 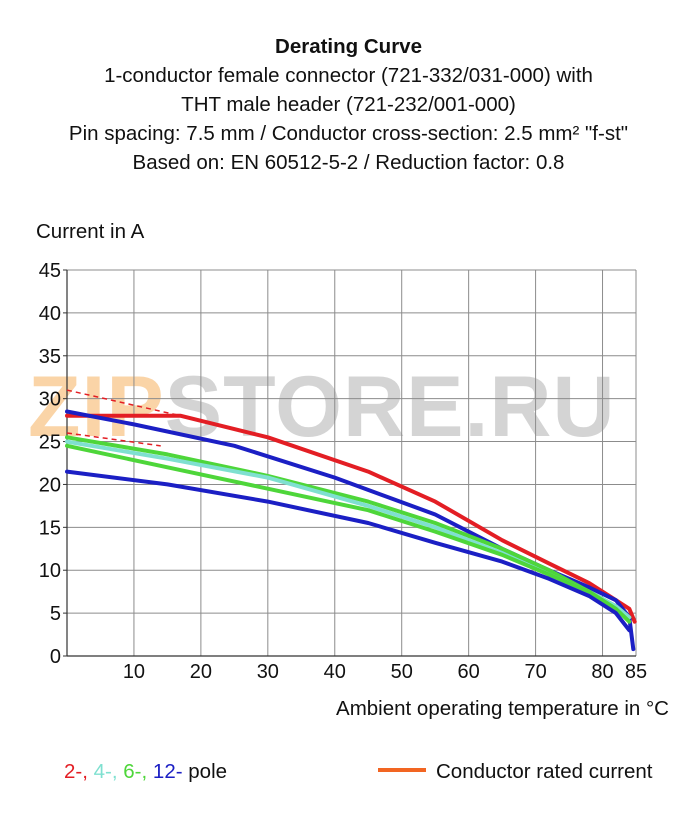 I want to click on watermark-rest: STORE.RU, so click(x=390, y=407).